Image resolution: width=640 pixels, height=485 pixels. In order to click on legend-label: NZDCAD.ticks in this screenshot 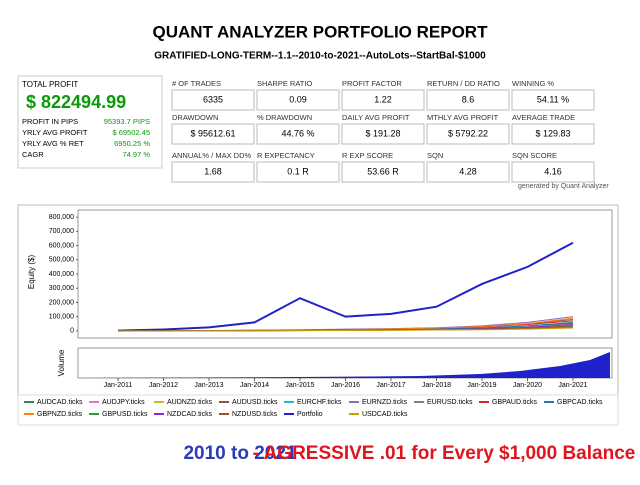, I will do `click(190, 414)`.